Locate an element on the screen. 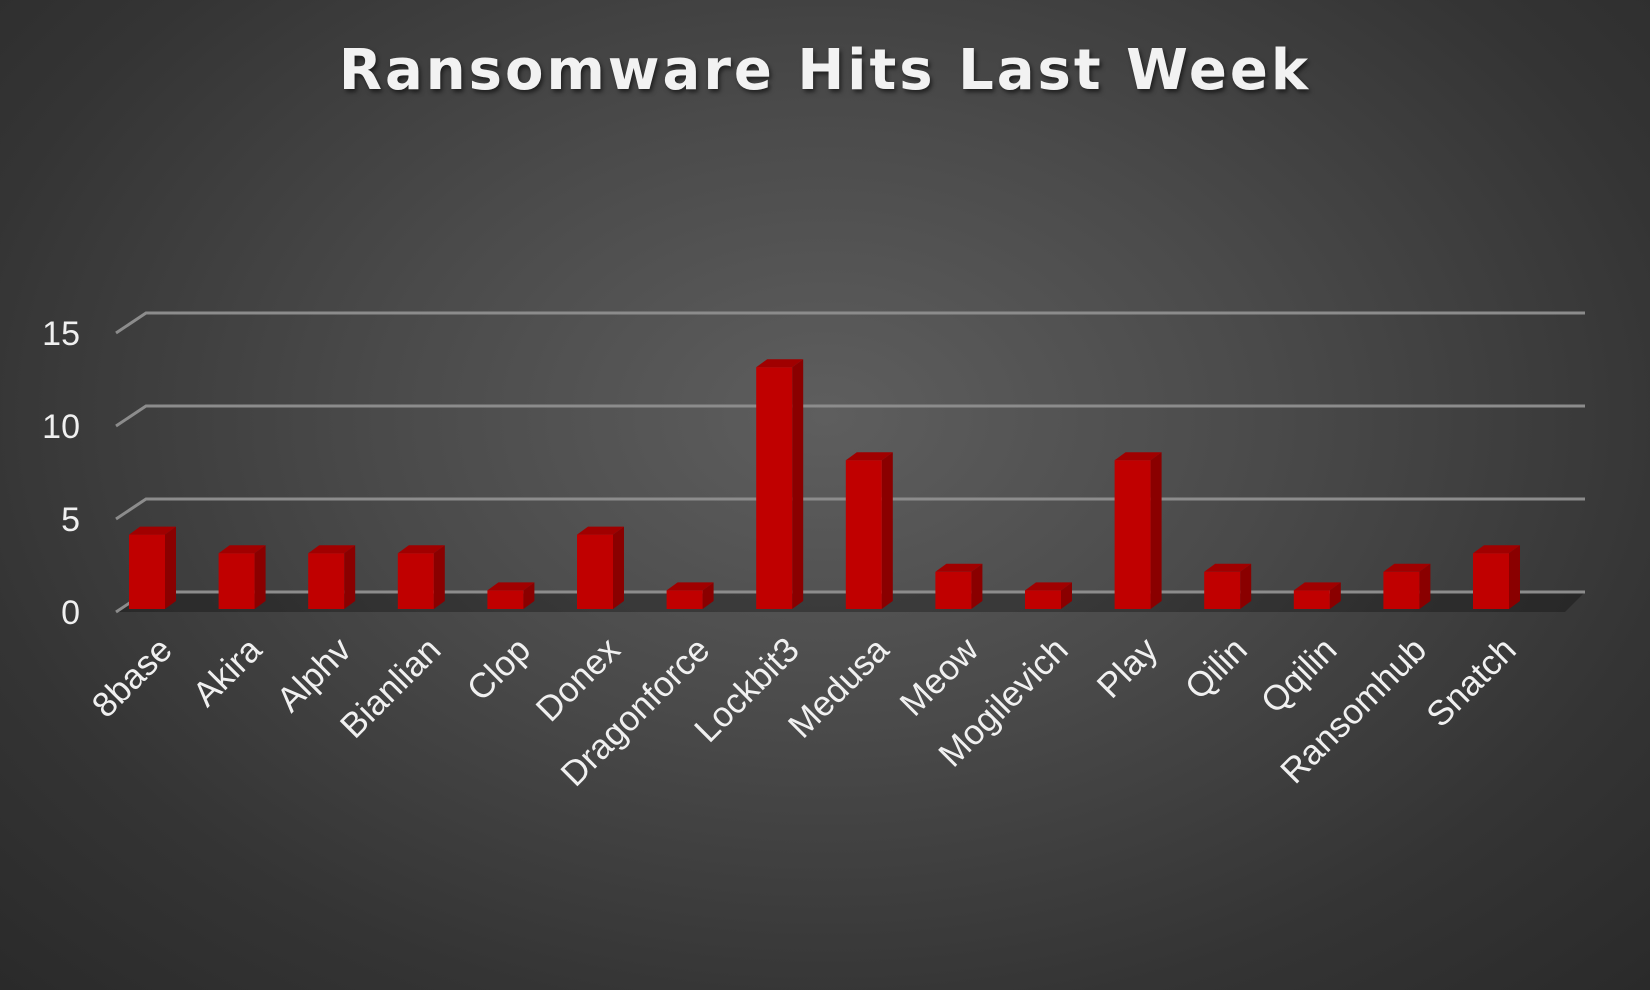 The height and width of the screenshot is (990, 1650). y-tick-label: 15 is located at coordinates (61, 334).